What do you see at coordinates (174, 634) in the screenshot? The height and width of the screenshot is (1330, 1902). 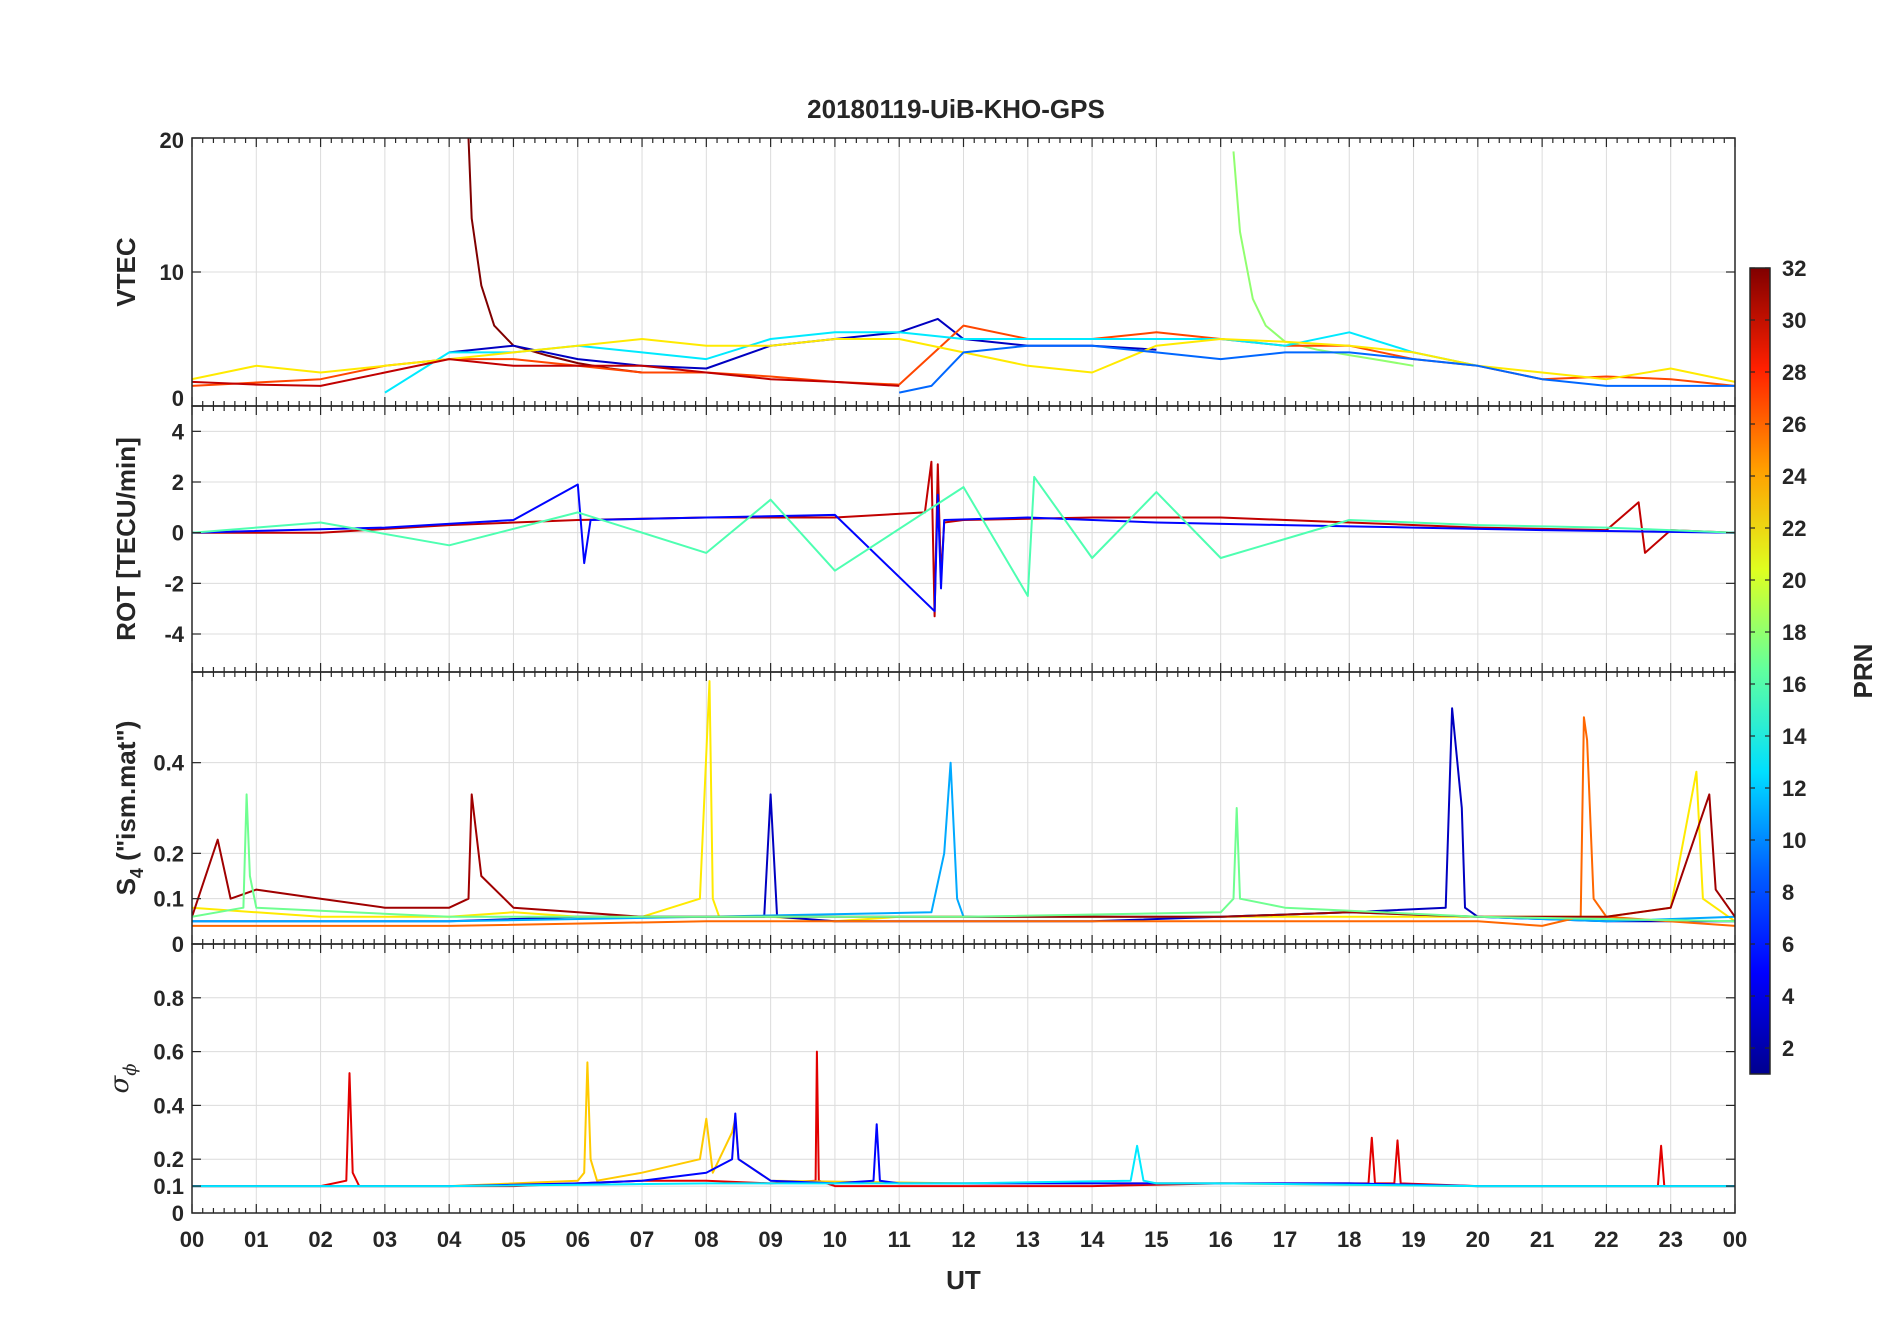 I see `y-tick-label: -4` at bounding box center [174, 634].